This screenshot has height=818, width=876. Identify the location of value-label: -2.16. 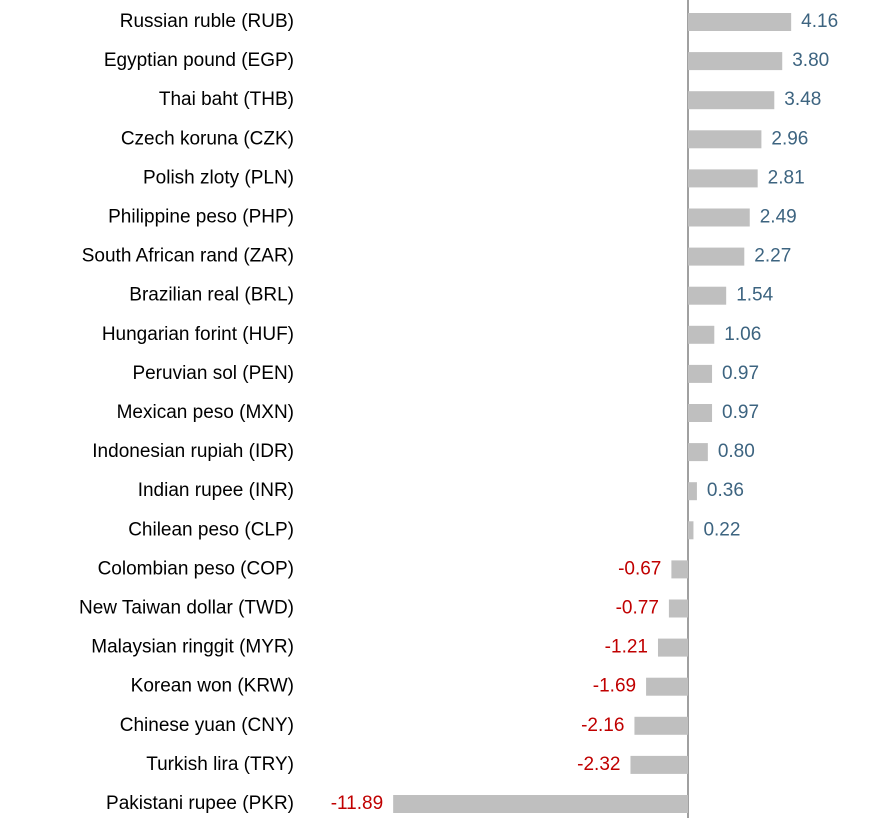
(602, 725).